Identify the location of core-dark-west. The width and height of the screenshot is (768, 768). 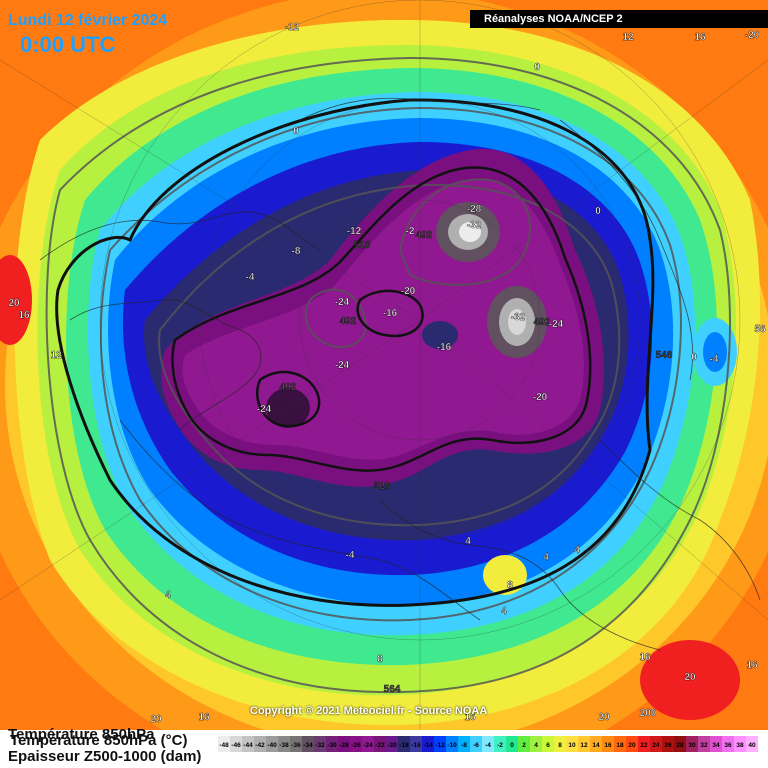
(288, 408).